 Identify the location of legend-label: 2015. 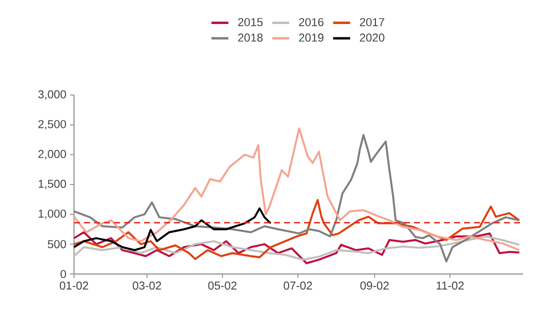
(250, 22).